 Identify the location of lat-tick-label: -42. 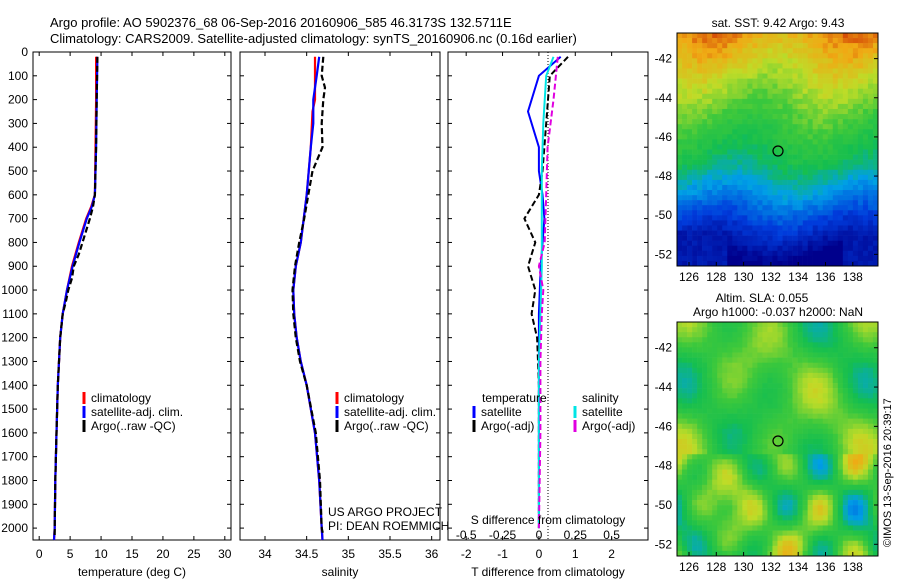
(664, 348).